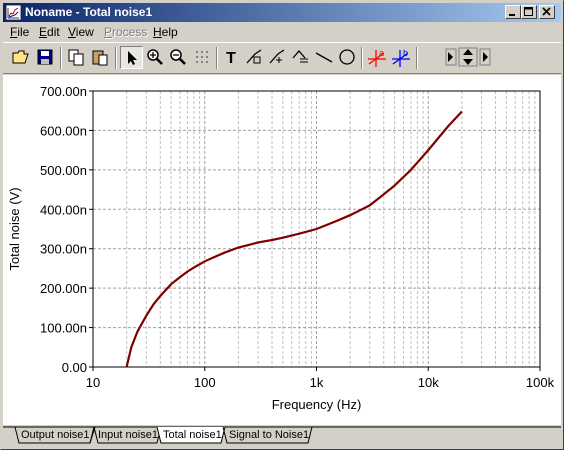 The image size is (564, 450). What do you see at coordinates (381, 53) in the screenshot?
I see `cursor-a-label: a` at bounding box center [381, 53].